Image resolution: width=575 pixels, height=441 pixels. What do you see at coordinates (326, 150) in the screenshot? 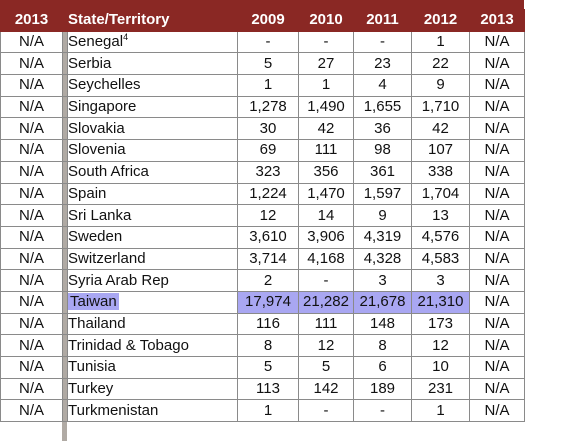
I see `cell-2010: 111` at bounding box center [326, 150].